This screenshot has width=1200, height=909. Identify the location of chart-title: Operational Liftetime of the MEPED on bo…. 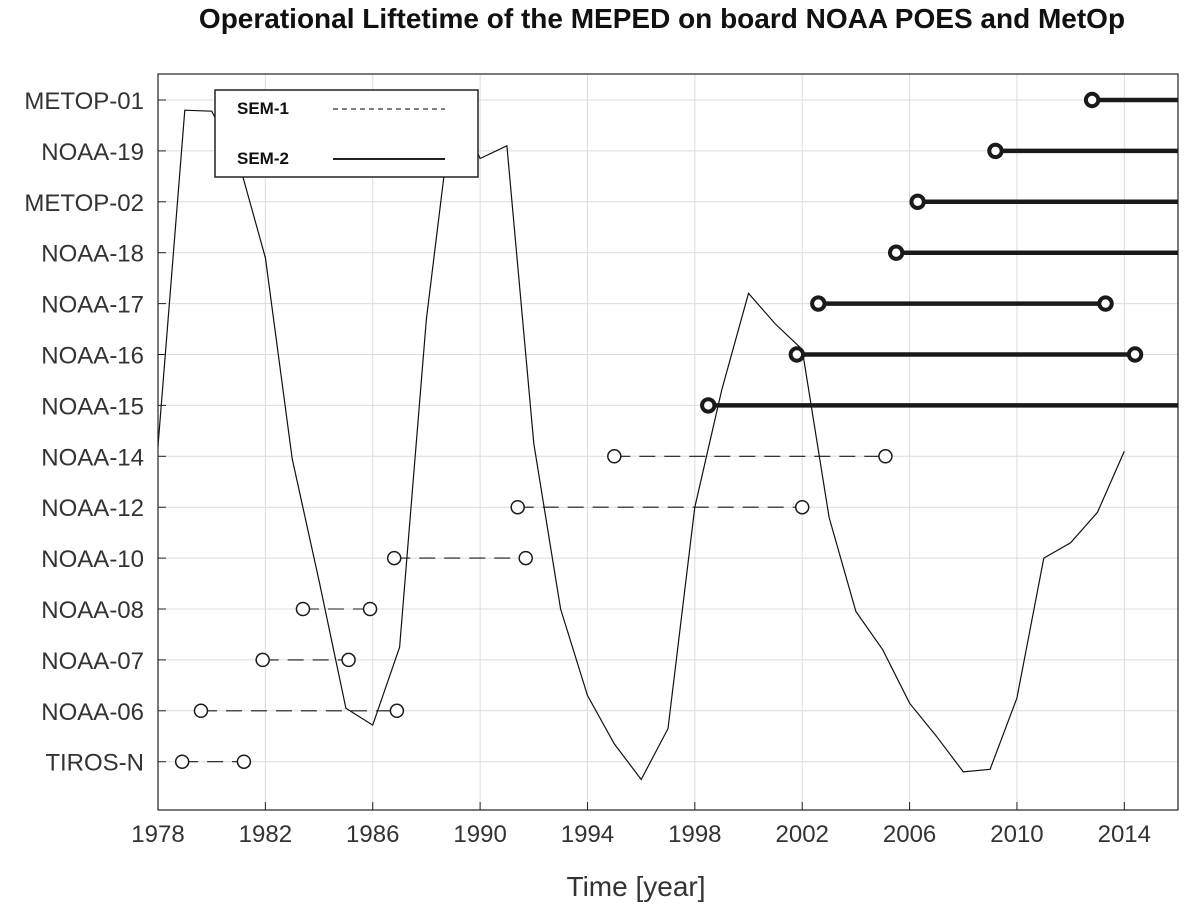
(662, 18).